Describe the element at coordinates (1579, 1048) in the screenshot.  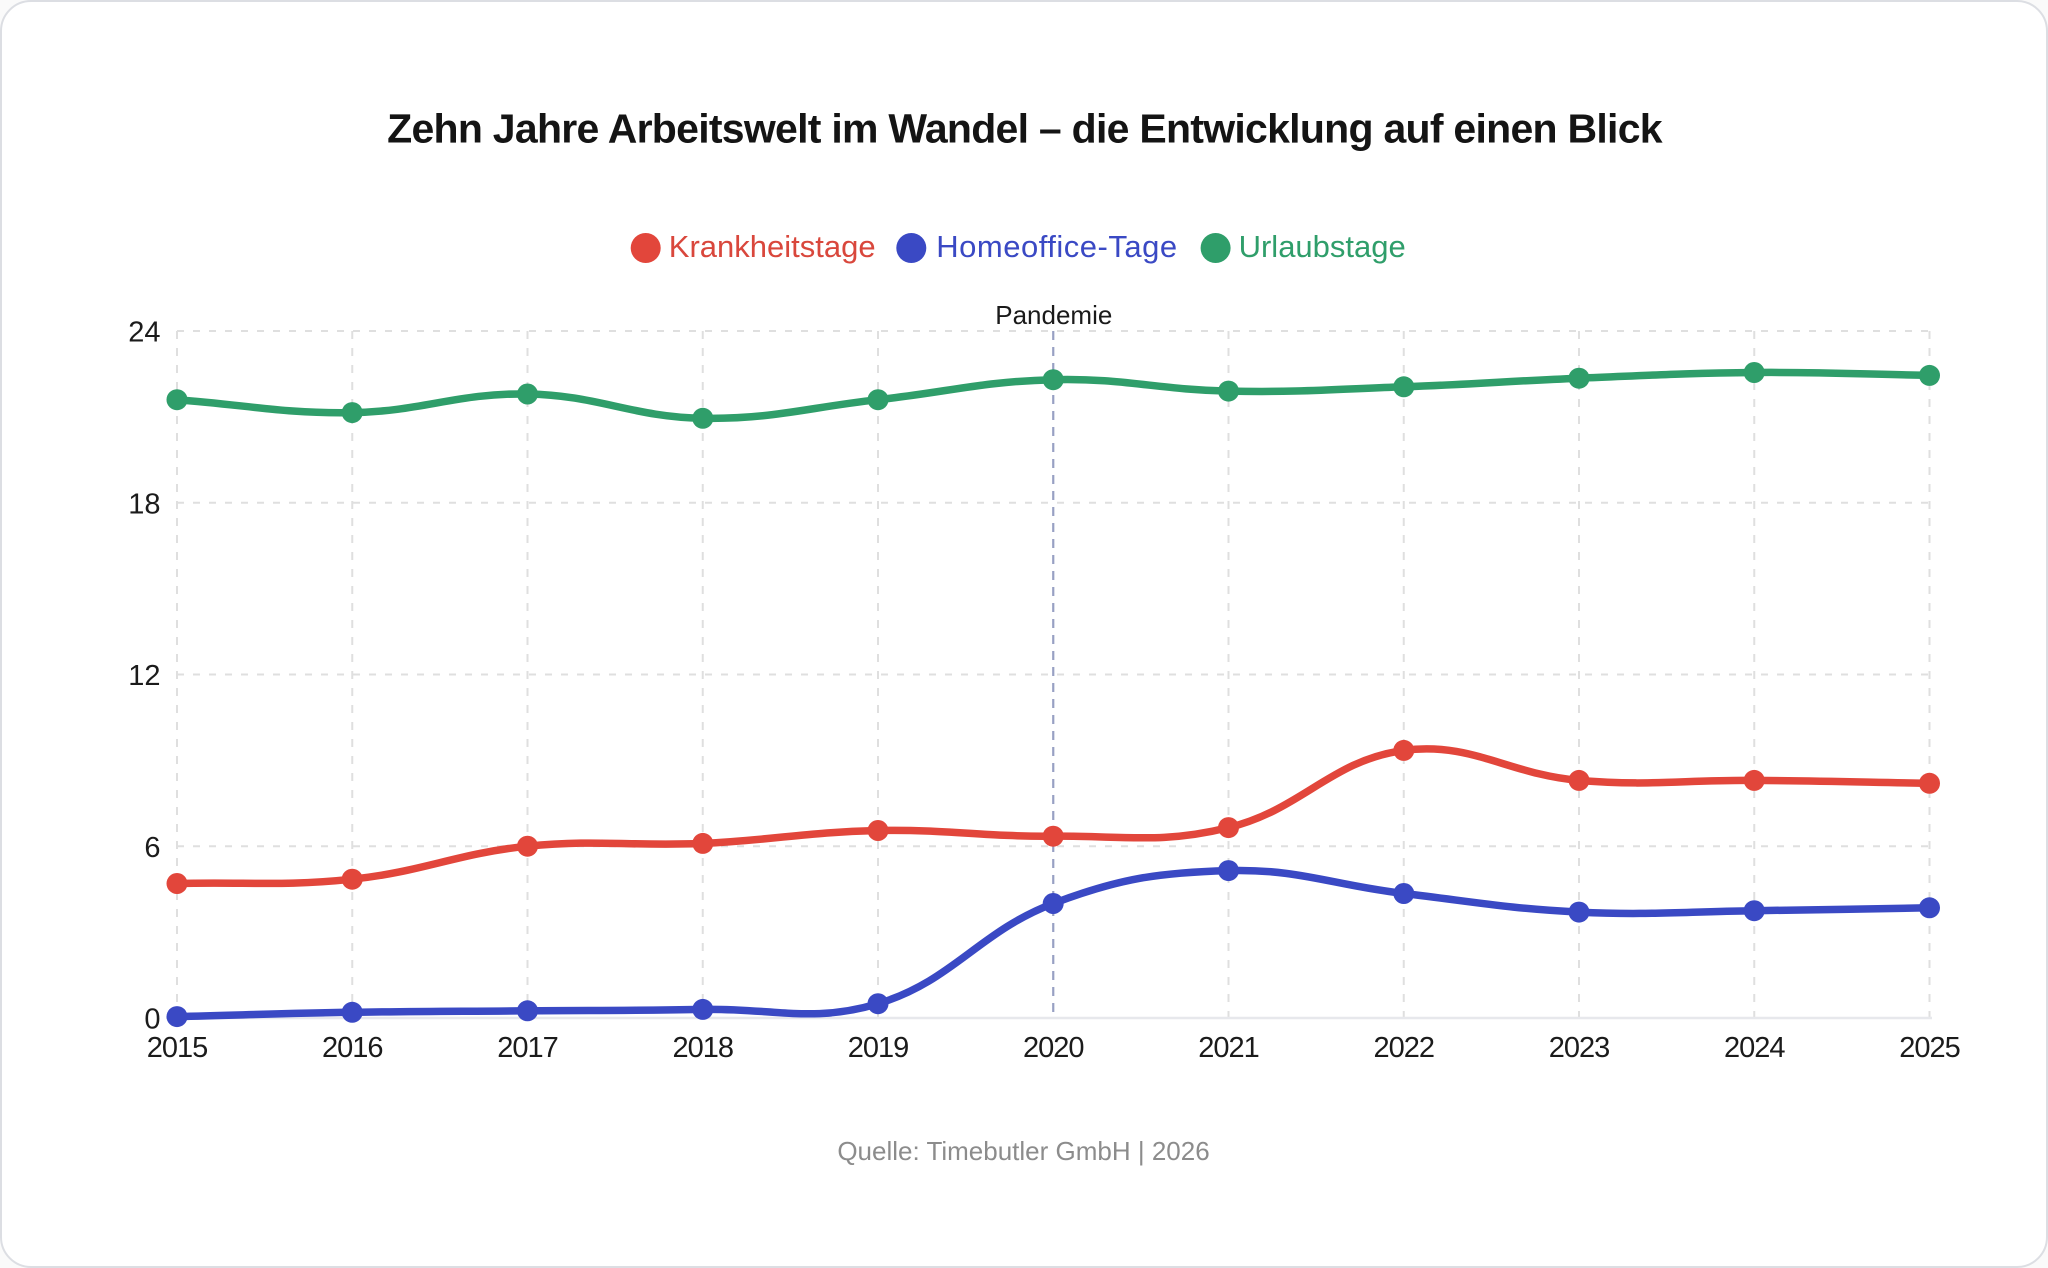
I see `svg-text: 2023` at that location.